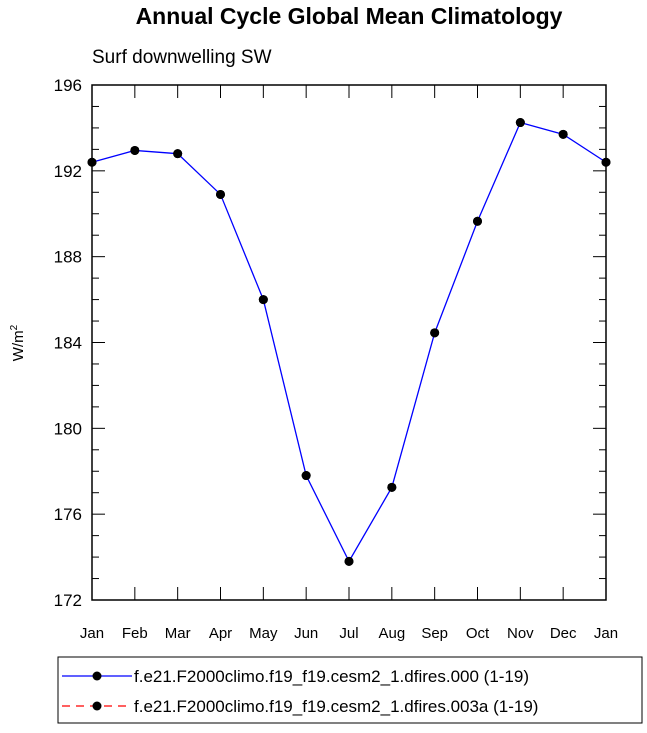 Image resolution: width=647 pixels, height=733 pixels. Describe the element at coordinates (349, 16) in the screenshot. I see `chart-title: Annual Cycle Global Mean Climatology` at that location.